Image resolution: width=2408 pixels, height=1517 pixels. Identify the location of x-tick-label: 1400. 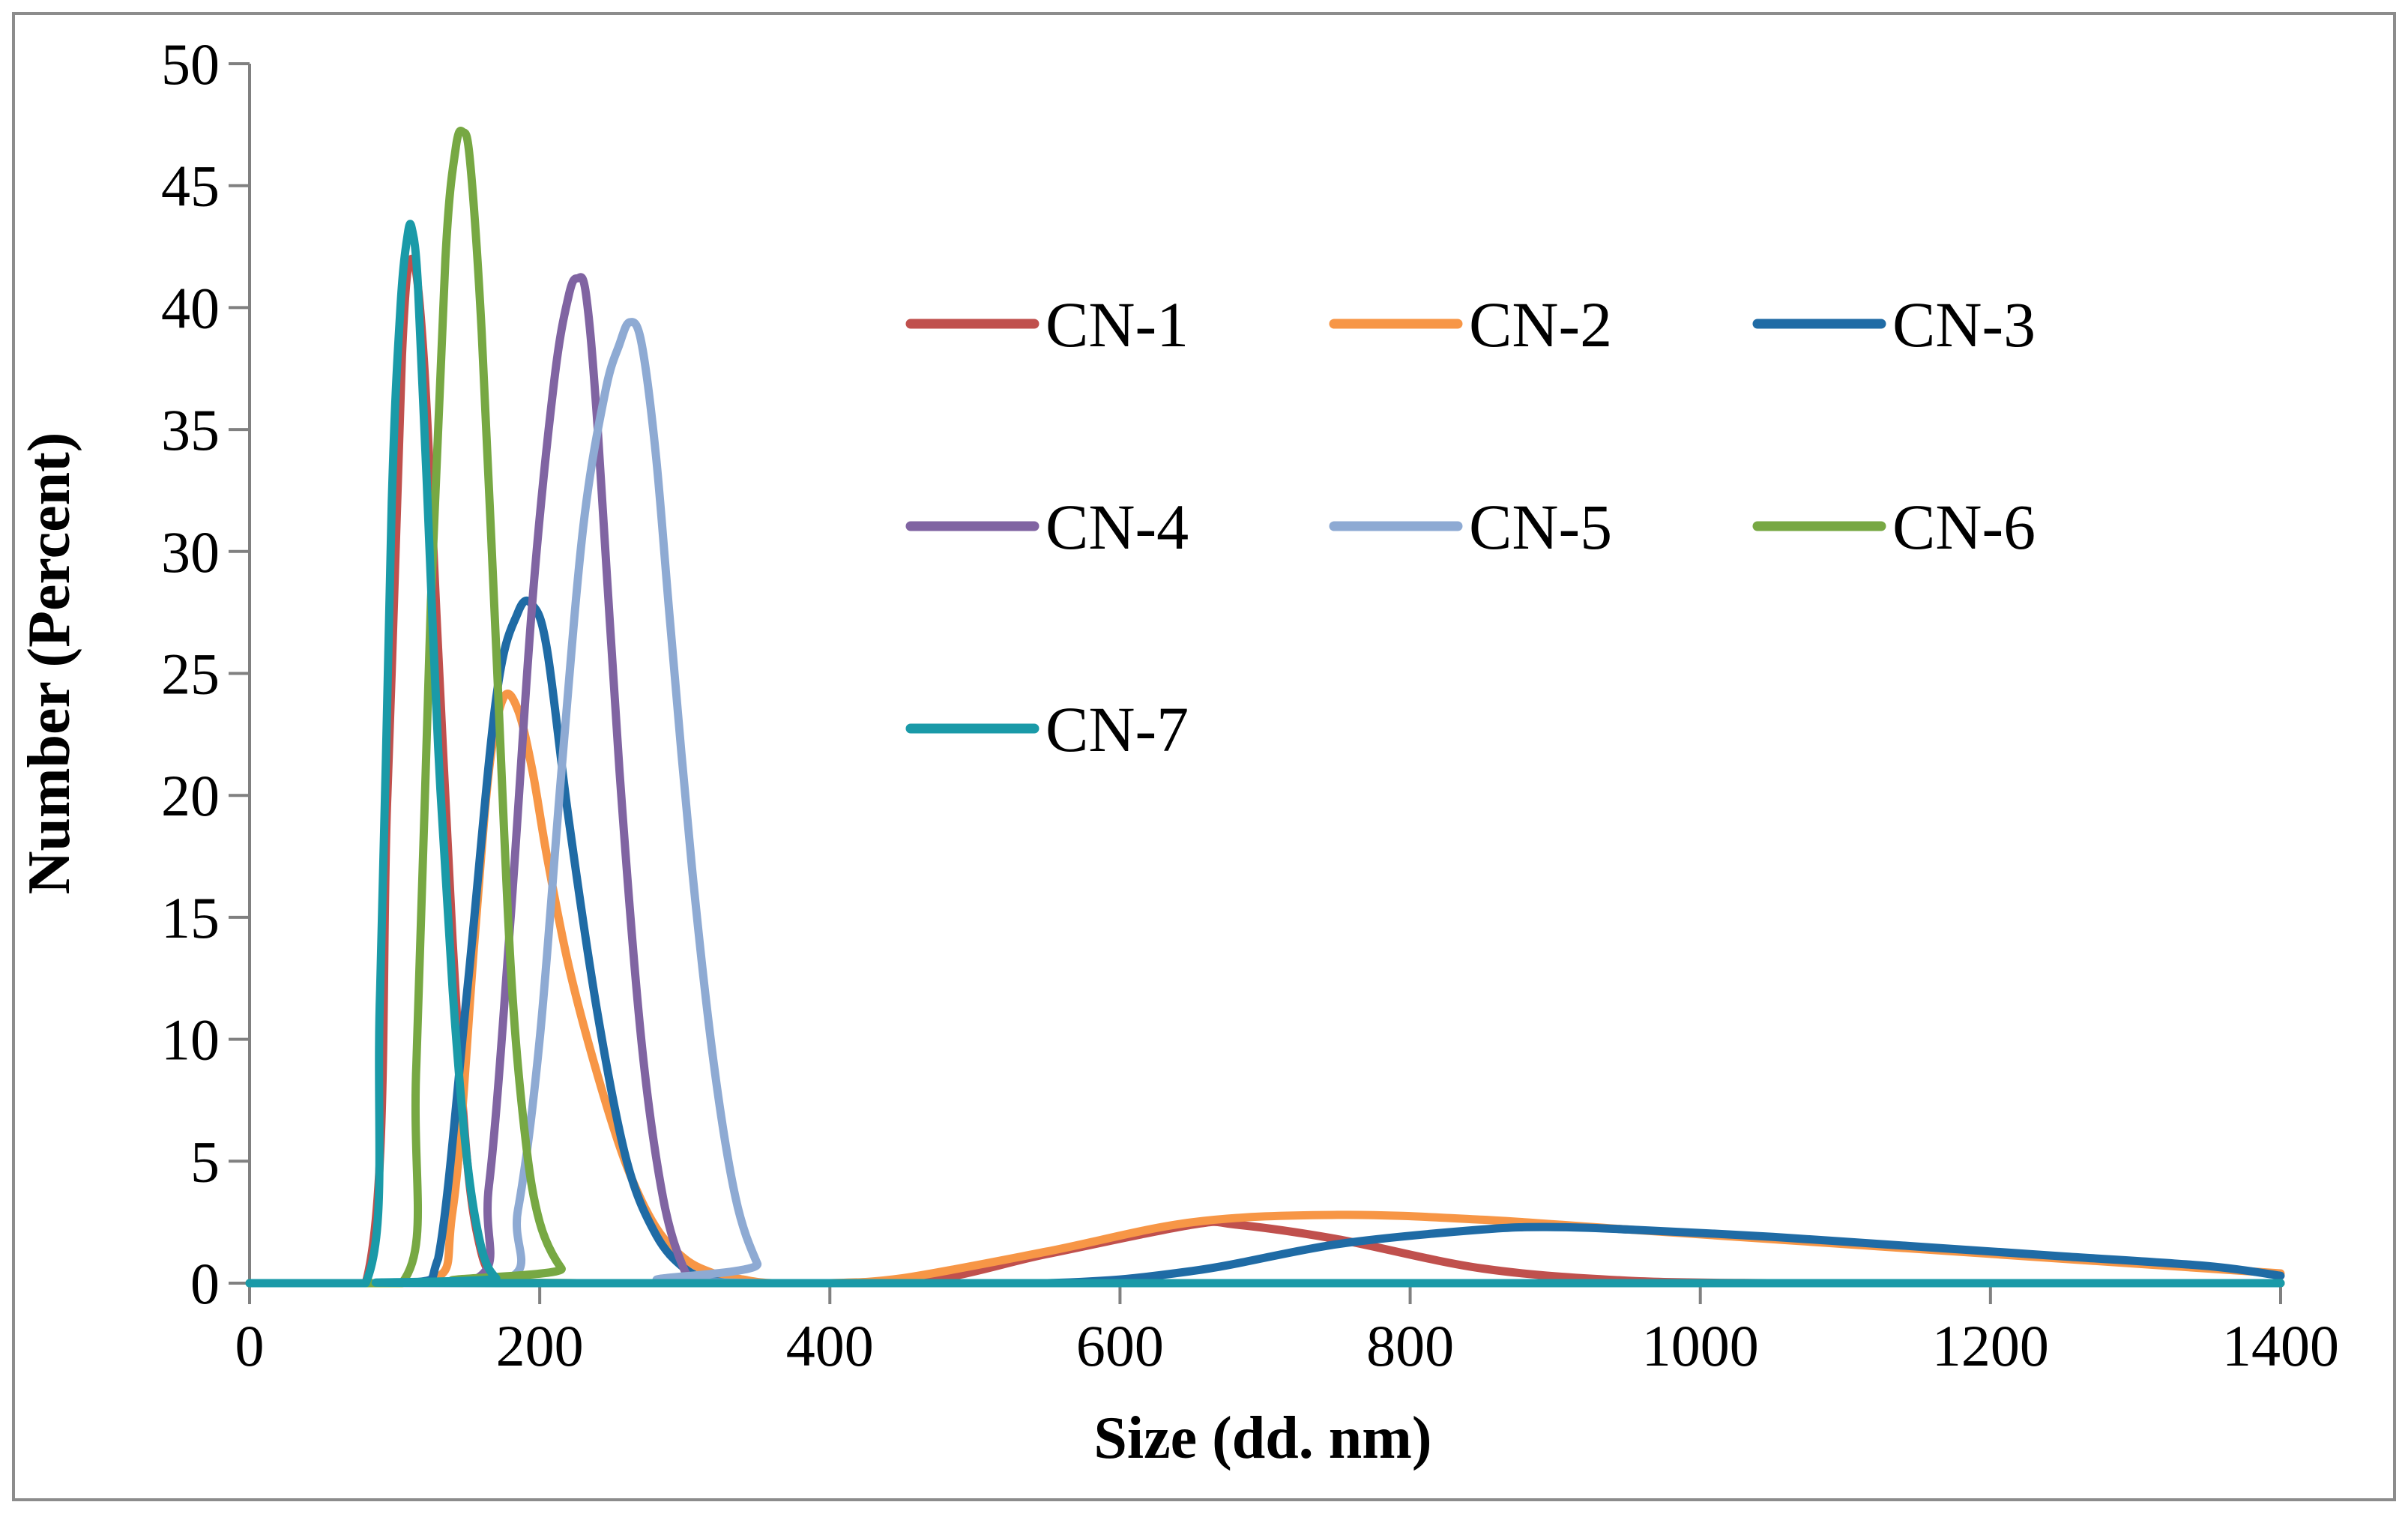
(2280, 1345).